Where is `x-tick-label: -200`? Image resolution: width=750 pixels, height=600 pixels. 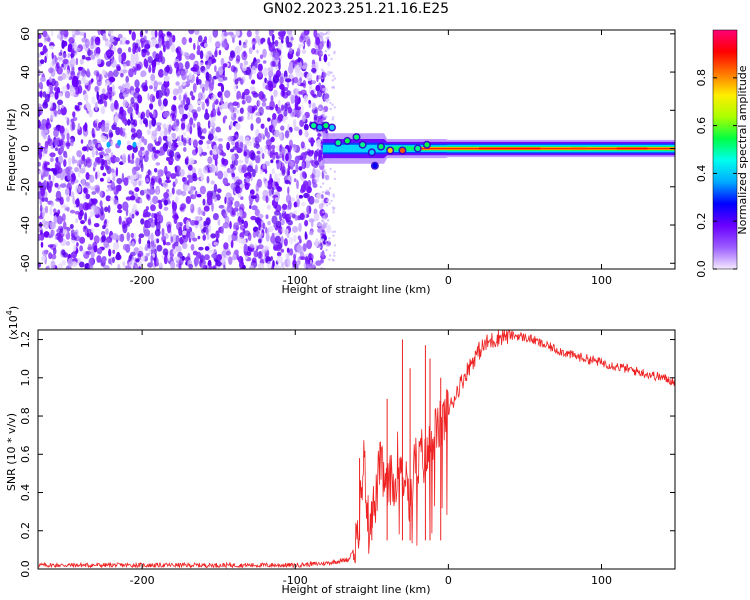
x-tick-label: -200 is located at coordinates (142, 580).